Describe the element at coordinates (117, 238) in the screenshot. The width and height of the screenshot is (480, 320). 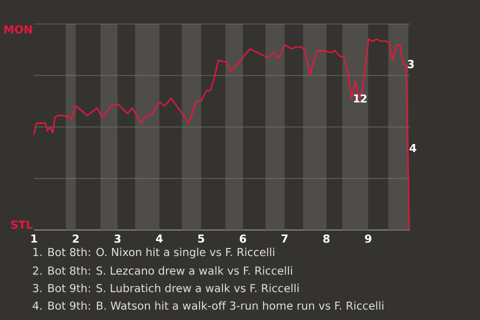
I see `x-tick-label: 3` at that location.